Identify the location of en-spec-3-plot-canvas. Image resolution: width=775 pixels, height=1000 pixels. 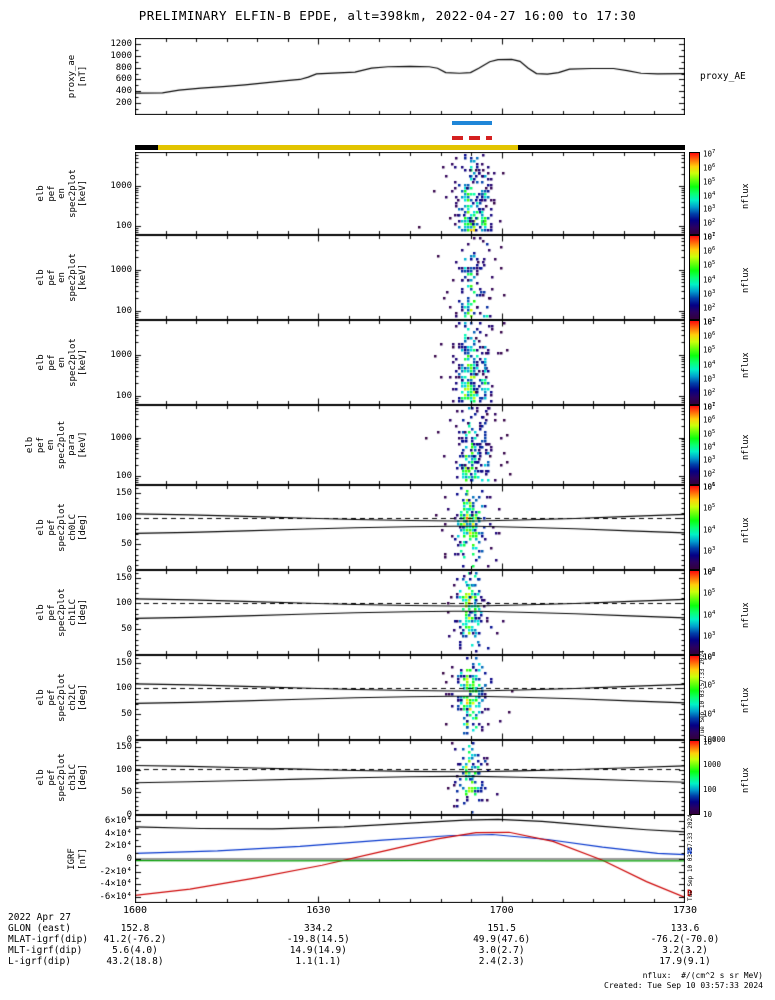
(410, 362).